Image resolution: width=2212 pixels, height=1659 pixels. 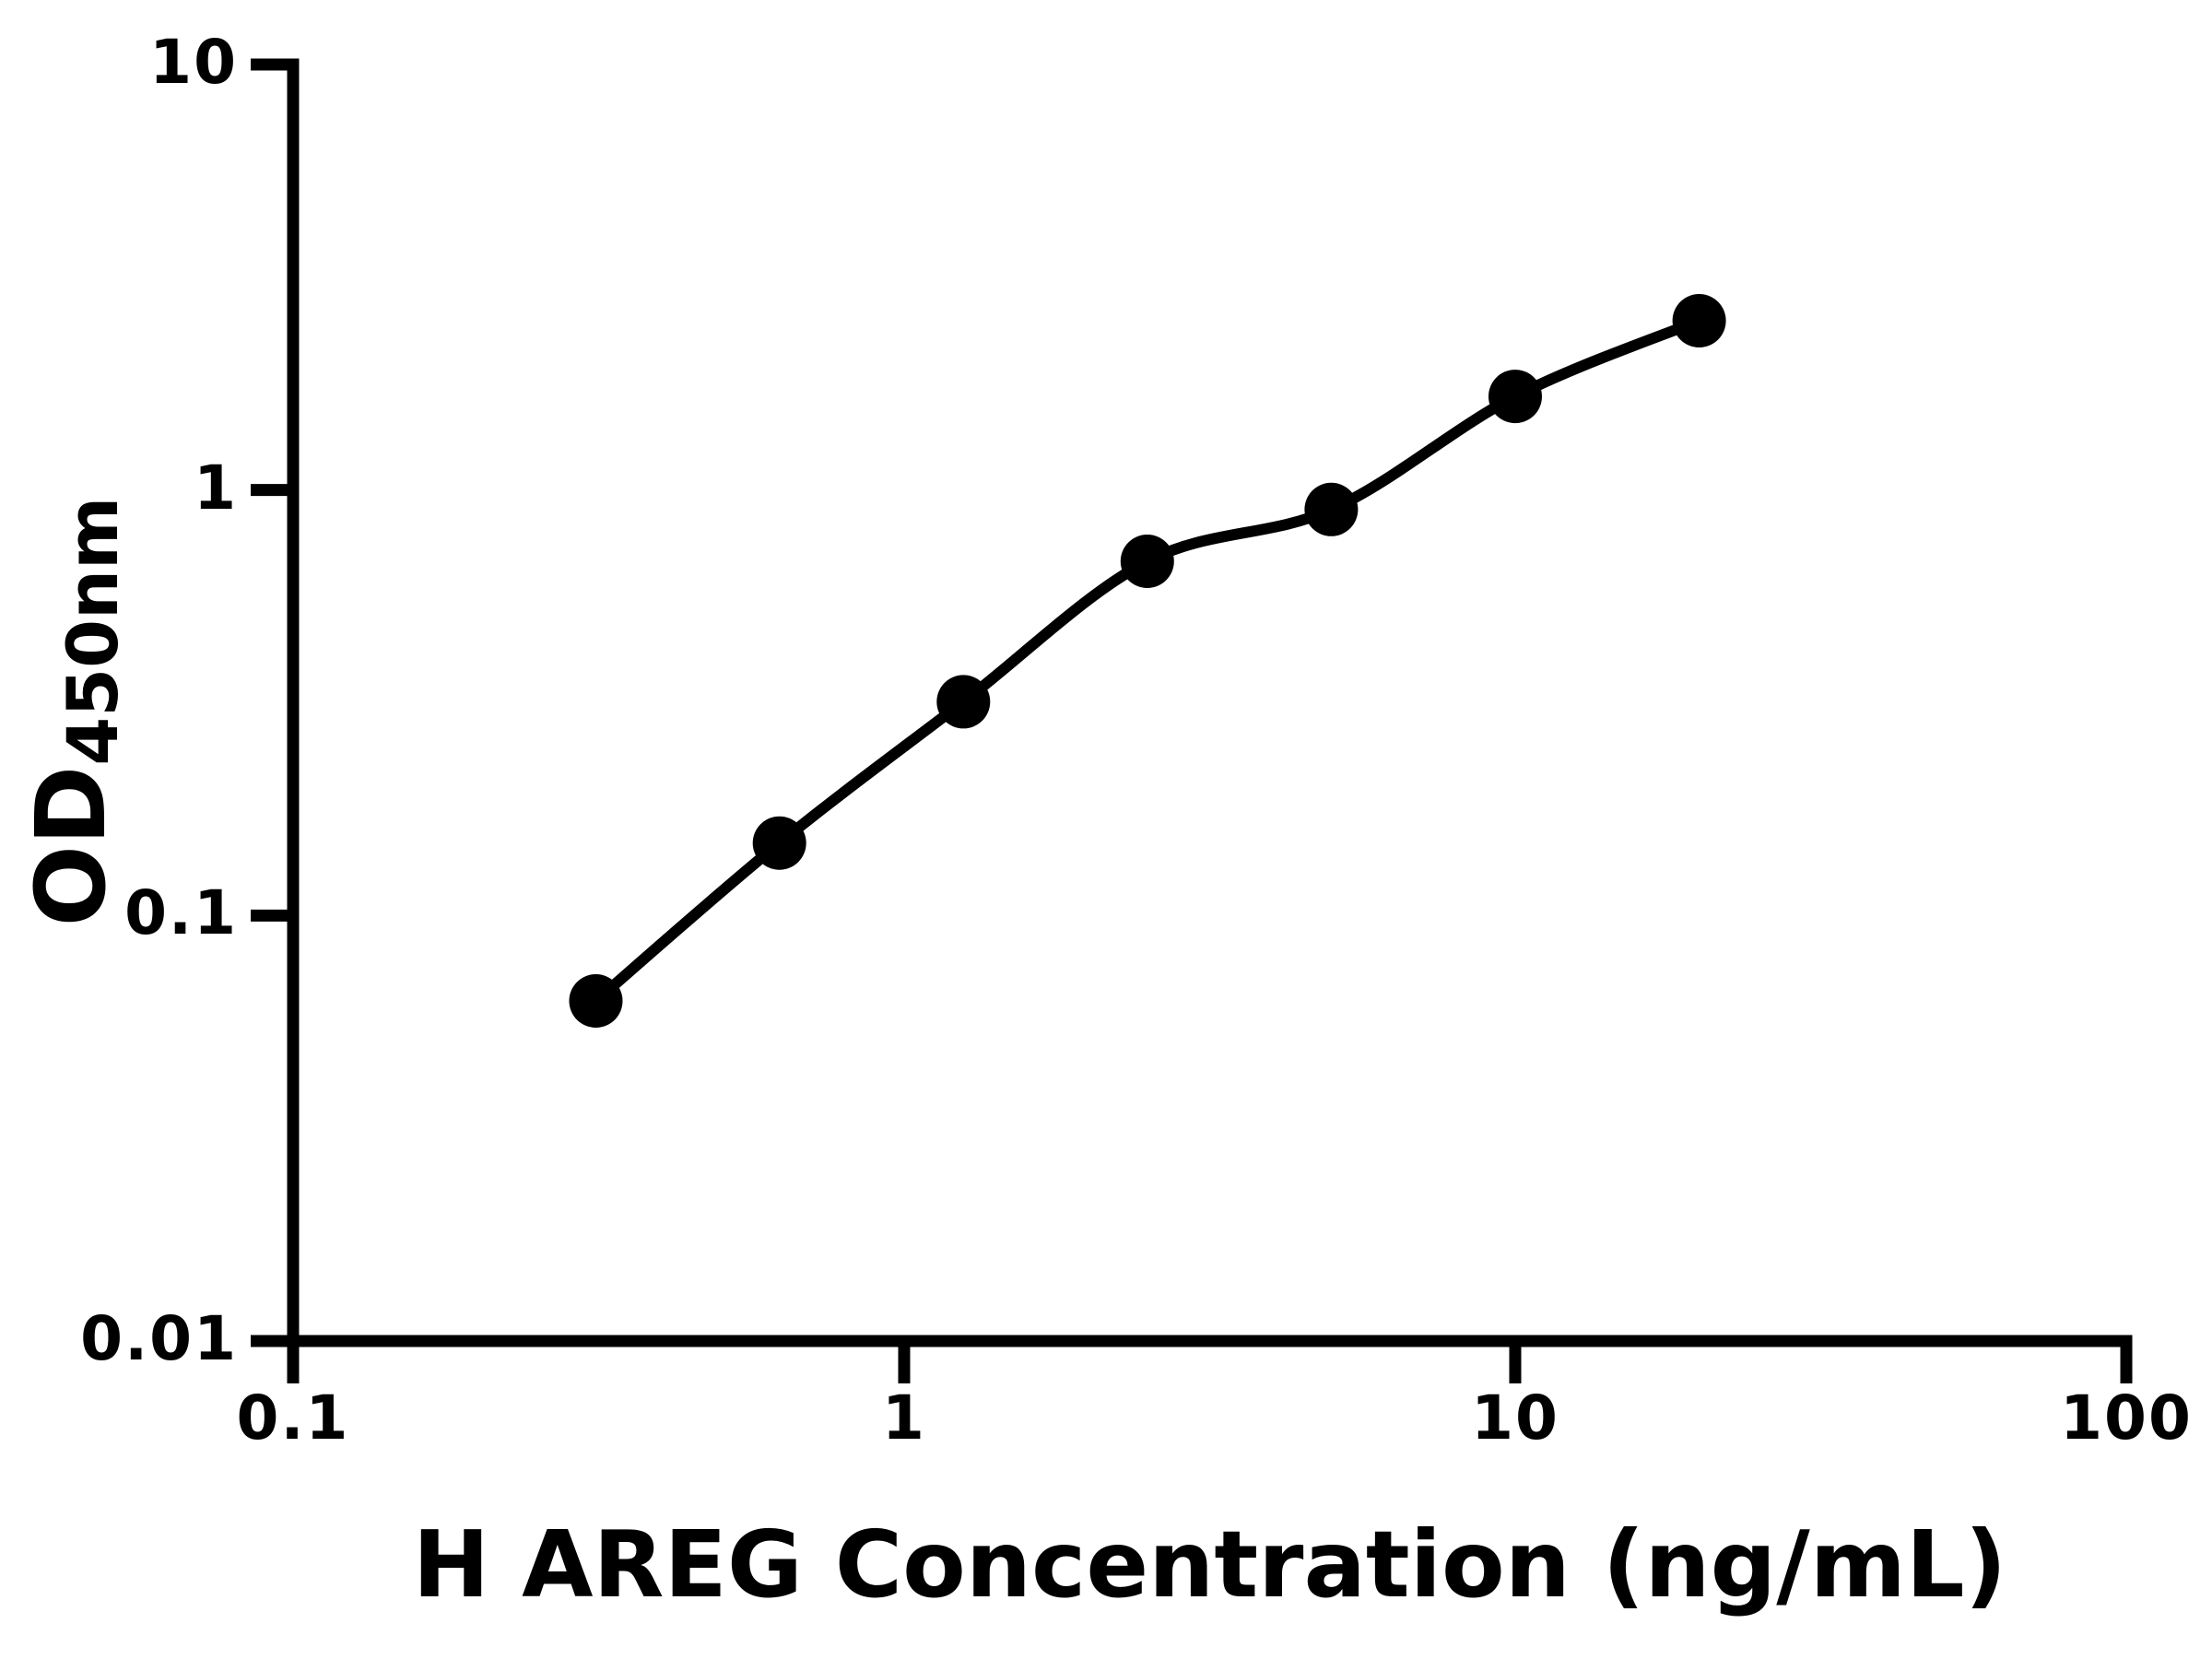 I want to click on y-tick-label: 0.01, so click(x=159, y=1338).